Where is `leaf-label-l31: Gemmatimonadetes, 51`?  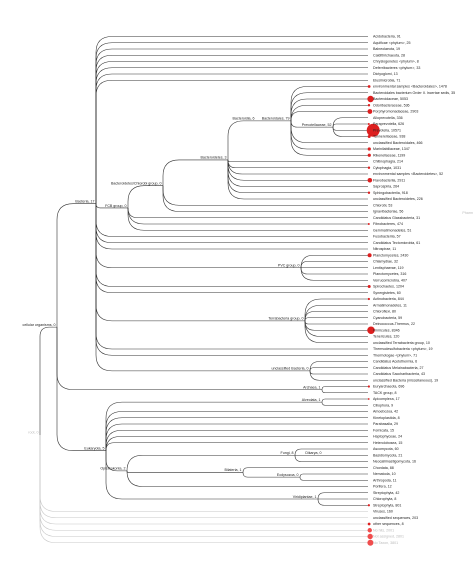 leaf-label-l31: Gemmatimonadetes, 51 is located at coordinates (392, 230).